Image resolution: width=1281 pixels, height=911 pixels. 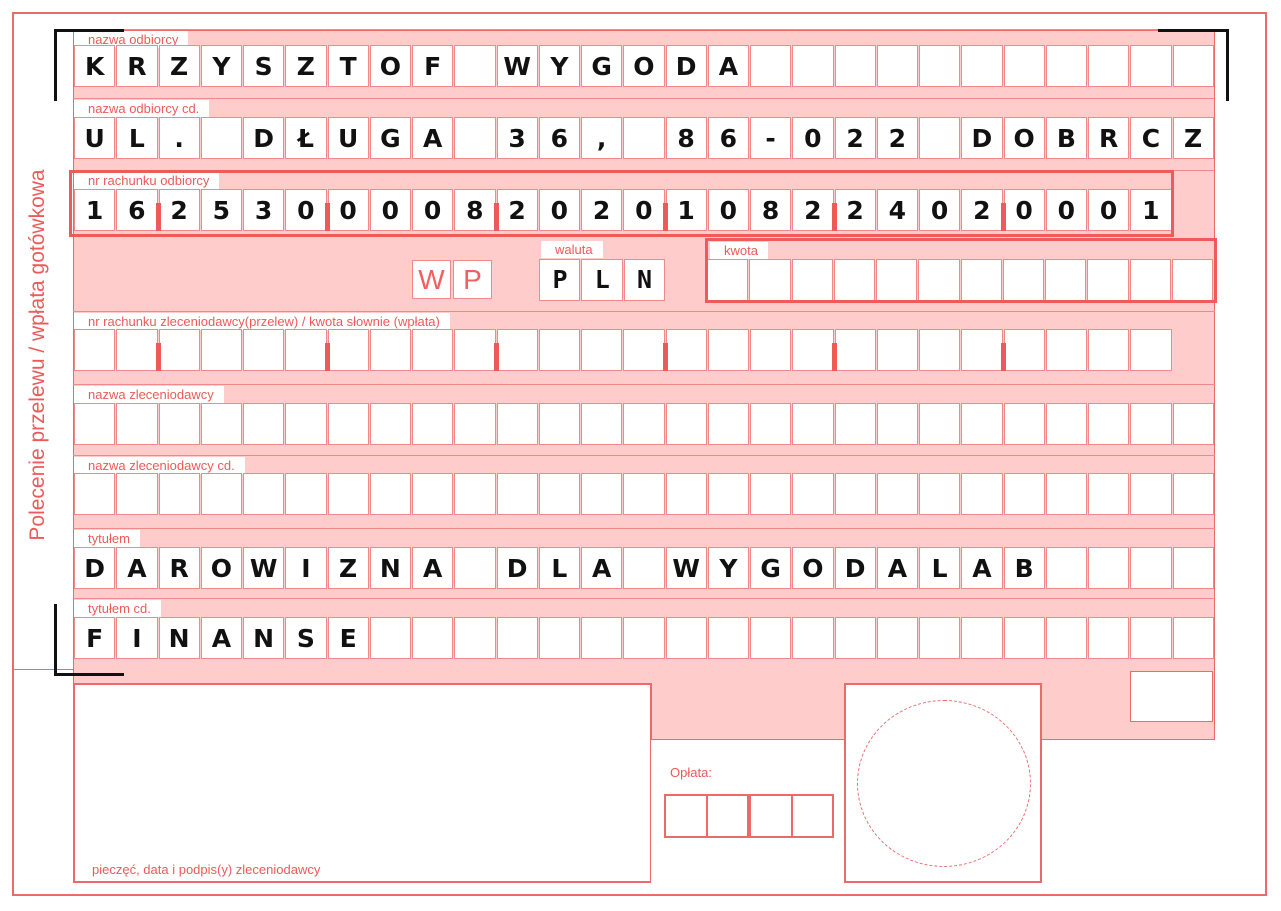 What do you see at coordinates (137, 638) in the screenshot?
I see `char-cell: I` at bounding box center [137, 638].